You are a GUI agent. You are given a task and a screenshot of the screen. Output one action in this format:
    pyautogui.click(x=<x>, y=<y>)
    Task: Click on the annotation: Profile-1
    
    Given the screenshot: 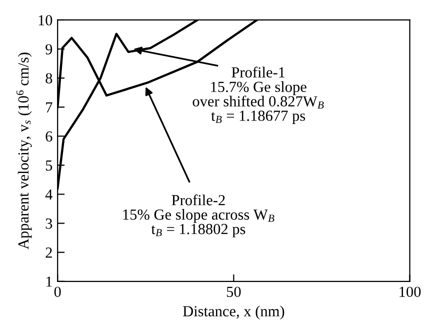 What is the action you would take?
    pyautogui.click(x=258, y=72)
    